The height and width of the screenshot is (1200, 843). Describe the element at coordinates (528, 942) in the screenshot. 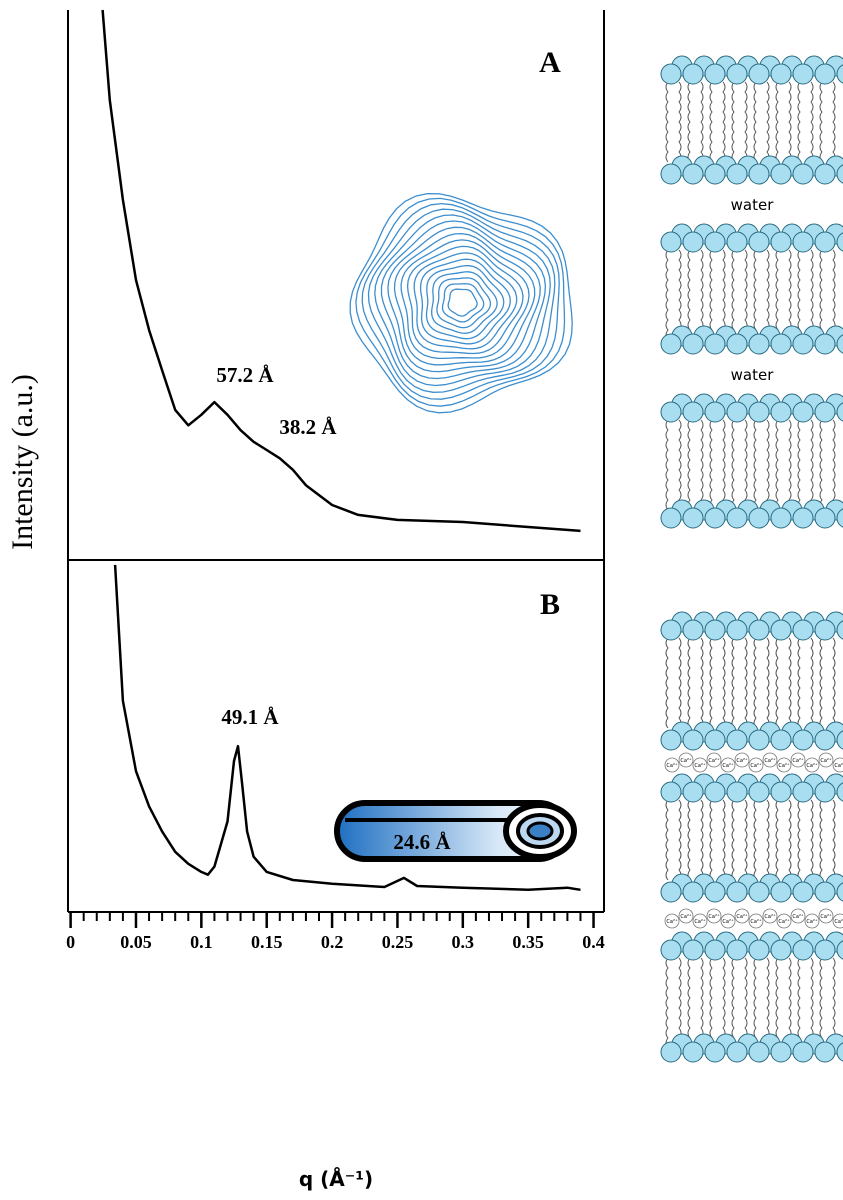

I see `x-tick-label: 0.35` at that location.